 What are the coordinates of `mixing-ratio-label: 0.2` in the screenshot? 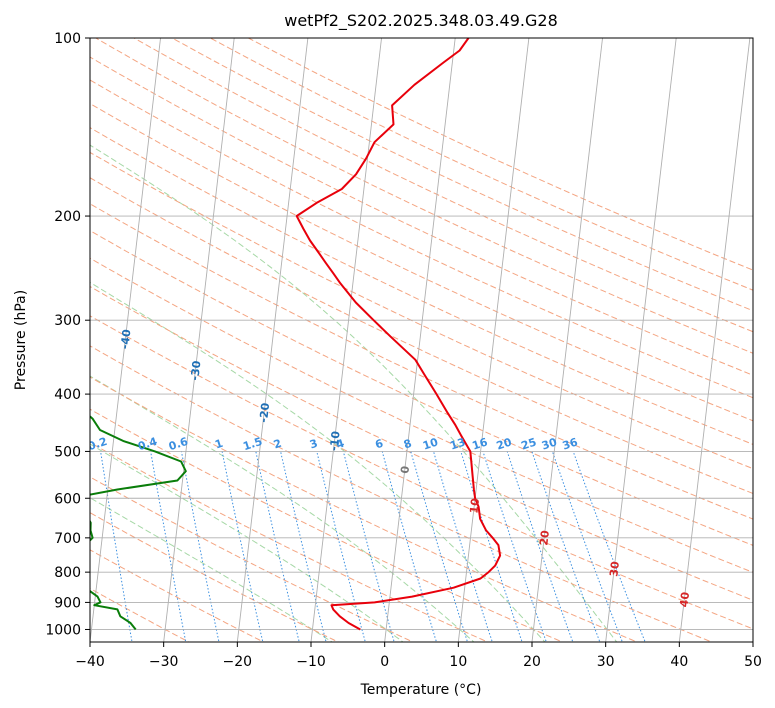 It's located at (97, 444).